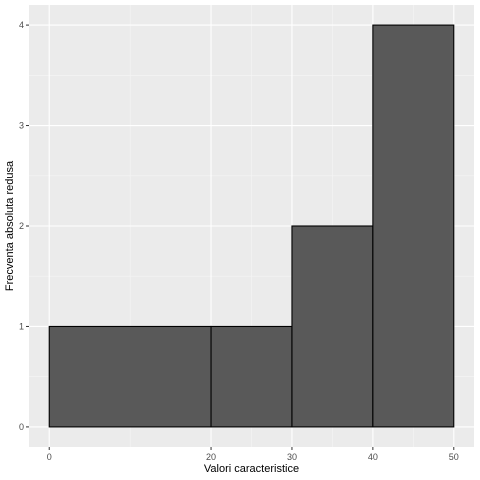  What do you see at coordinates (253, 454) in the screenshot?
I see `x-axis-ticks: 0 20 30 40 50` at bounding box center [253, 454].